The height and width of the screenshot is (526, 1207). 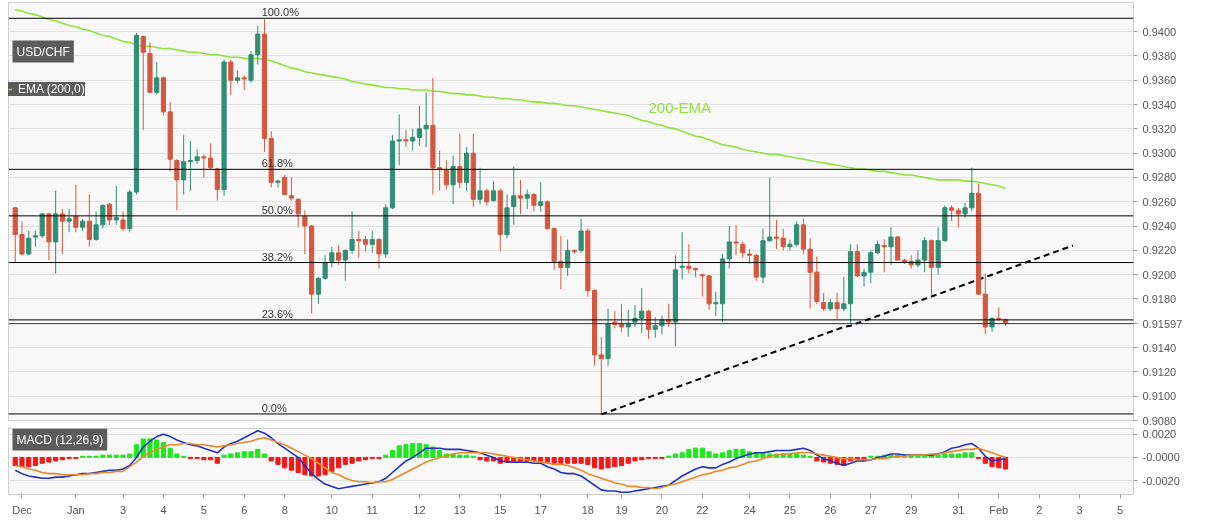 What do you see at coordinates (277, 209) in the screenshot?
I see `annotation: 50.0%` at bounding box center [277, 209].